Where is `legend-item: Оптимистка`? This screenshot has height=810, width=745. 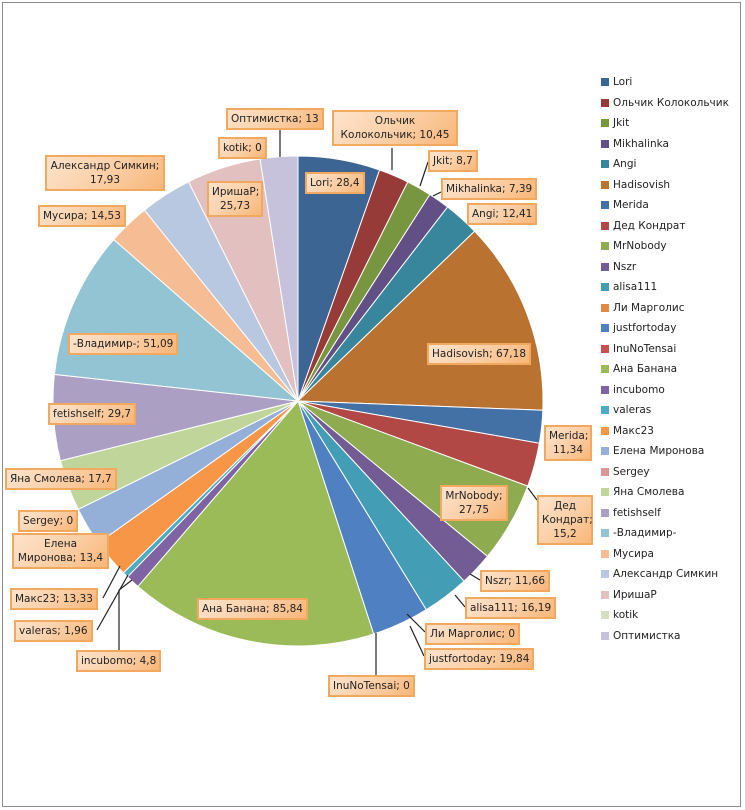 legend-item: Оптимистка is located at coordinates (665, 636).